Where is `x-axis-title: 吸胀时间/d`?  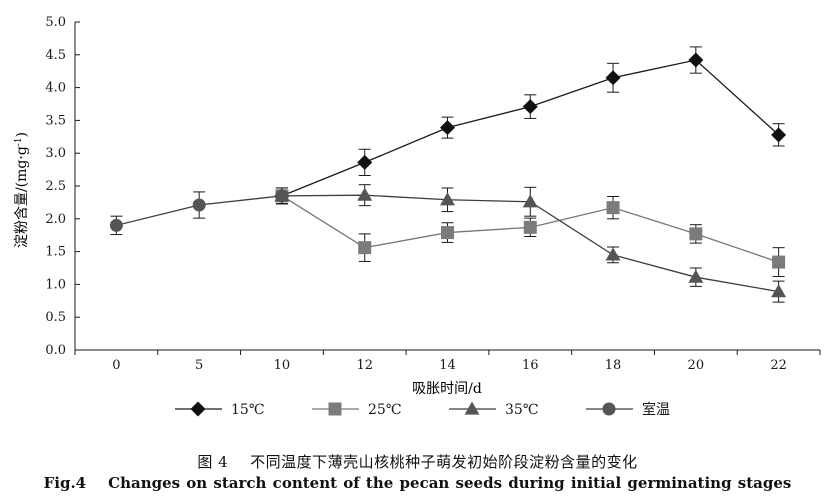
x-axis-title: 吸胀时间/d is located at coordinates (447, 389).